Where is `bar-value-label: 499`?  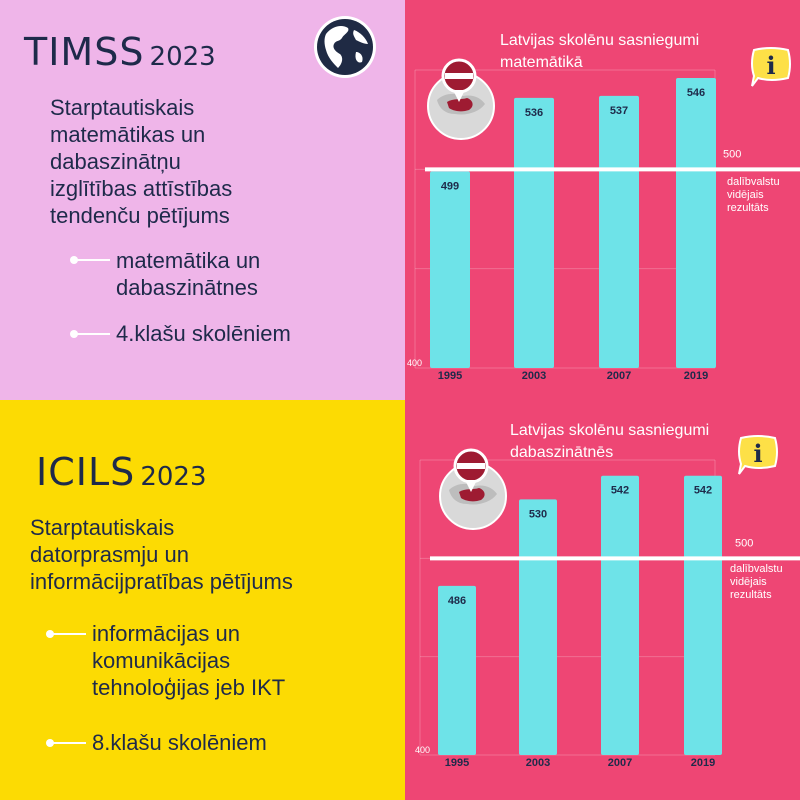 bar-value-label: 499 is located at coordinates (450, 186).